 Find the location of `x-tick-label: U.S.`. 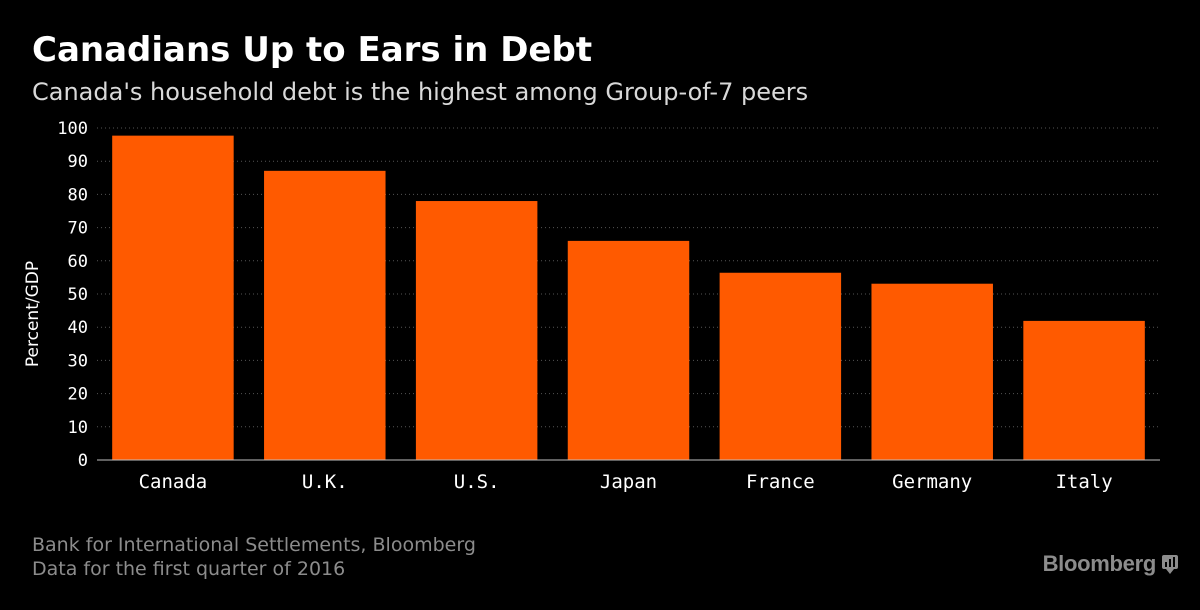

x-tick-label: U.S. is located at coordinates (477, 482).